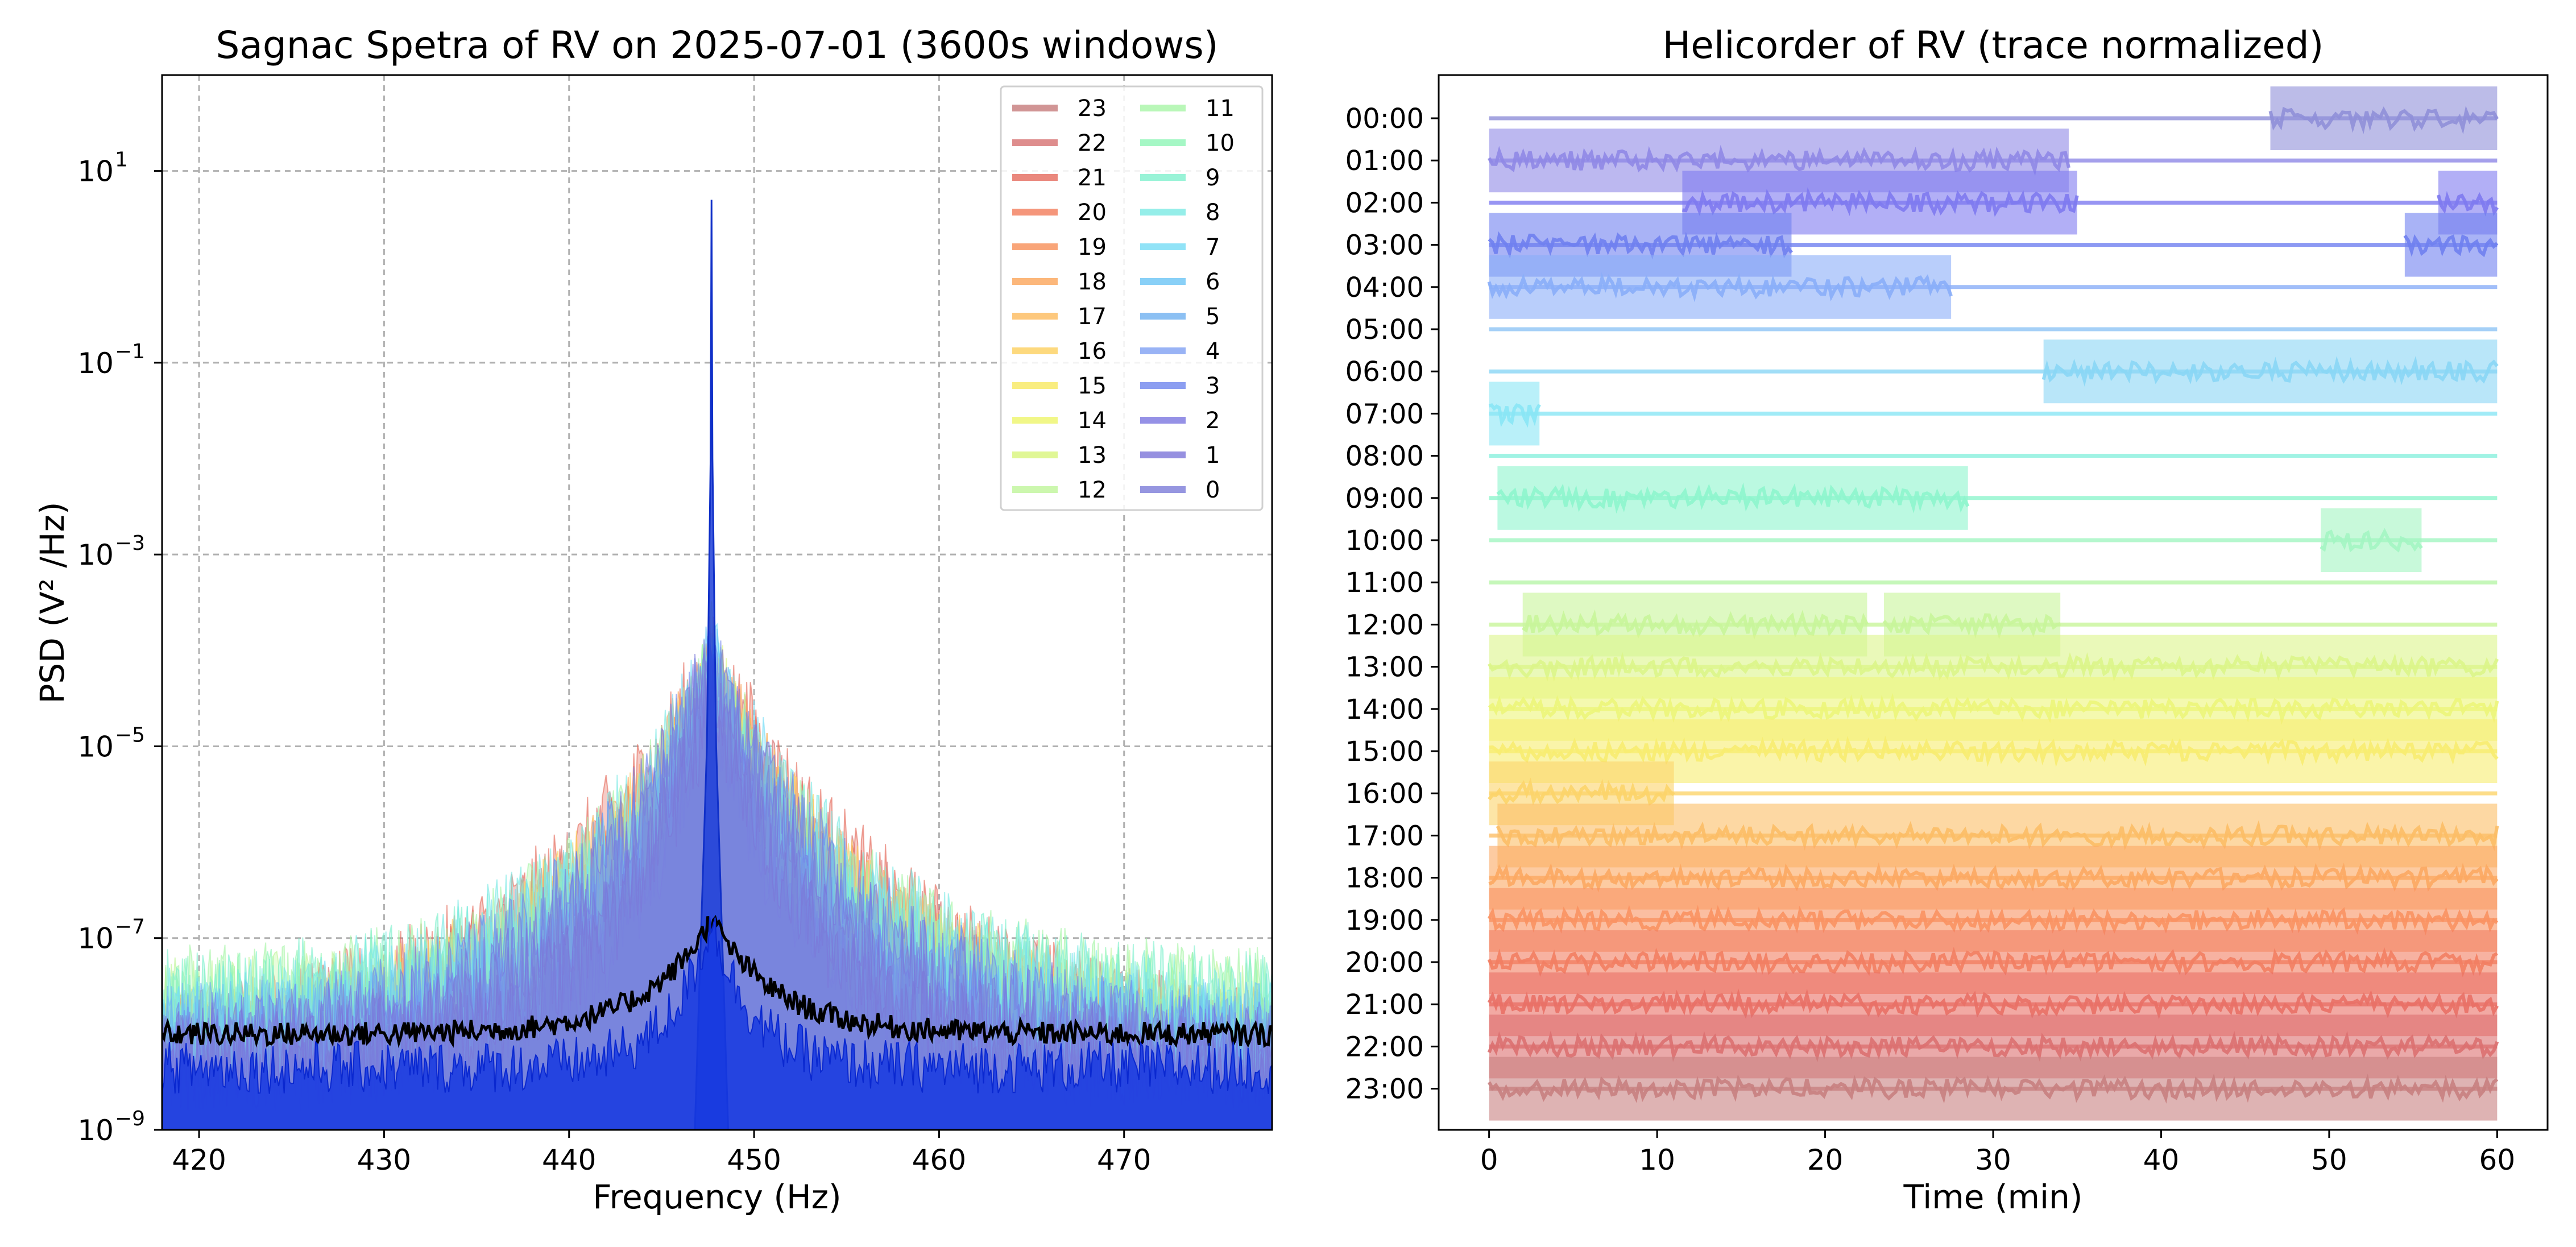 Image resolution: width=2576 pixels, height=1247 pixels. What do you see at coordinates (1384, 119) in the screenshot?
I see `helicorder-row-label: 00:00` at bounding box center [1384, 119].